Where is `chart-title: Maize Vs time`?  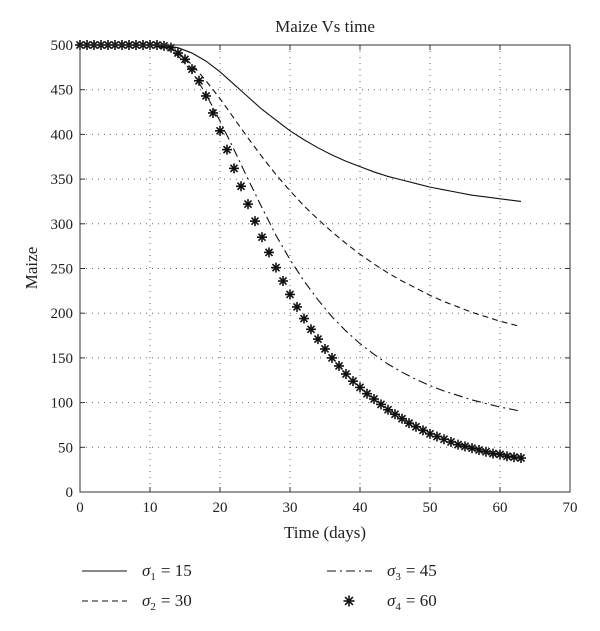 chart-title: Maize Vs time is located at coordinates (325, 26).